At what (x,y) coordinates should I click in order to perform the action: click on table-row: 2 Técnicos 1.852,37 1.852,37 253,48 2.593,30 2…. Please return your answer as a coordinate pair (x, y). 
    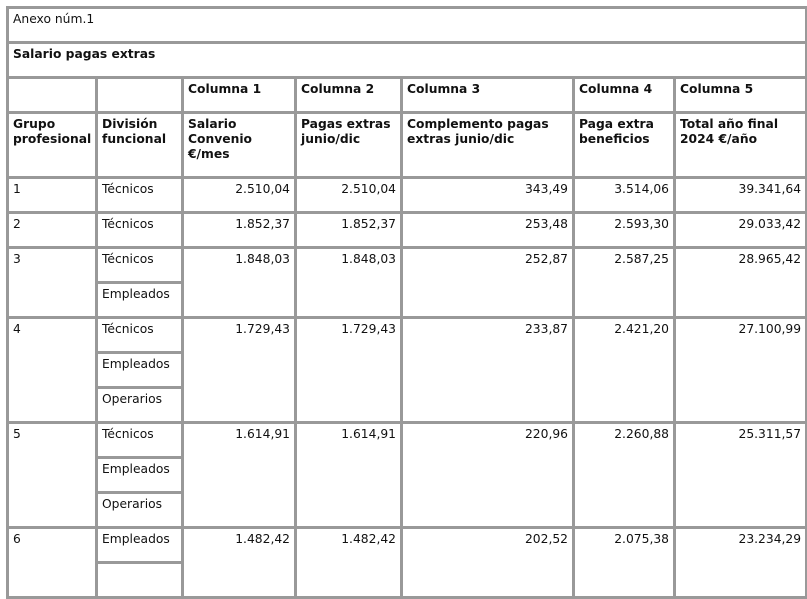
    Looking at the image, I should click on (406, 230).